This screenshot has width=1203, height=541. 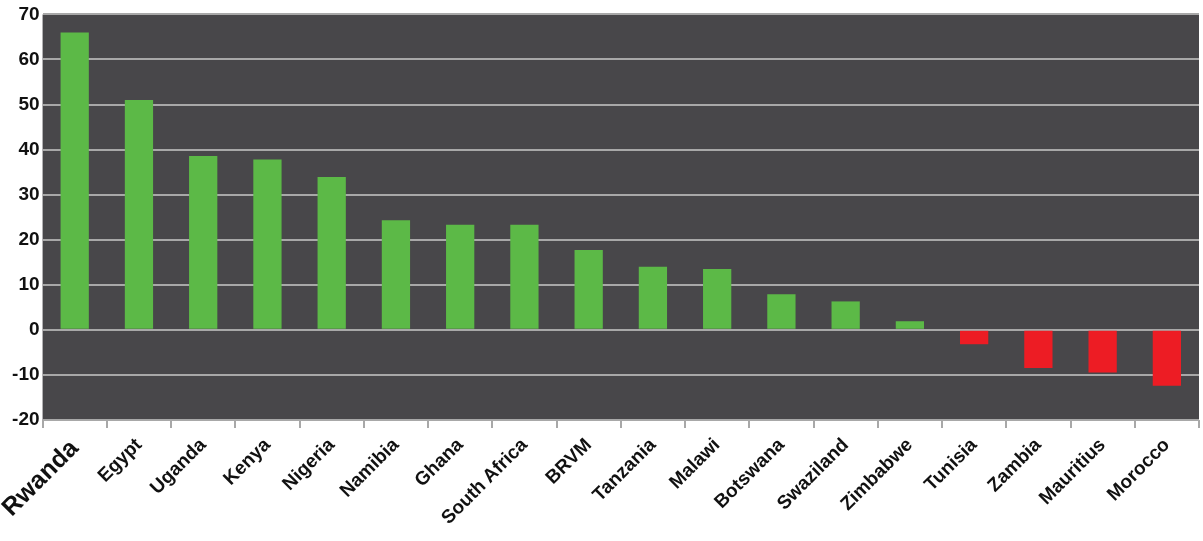 I want to click on y-tick-label: 30, so click(x=29, y=193).